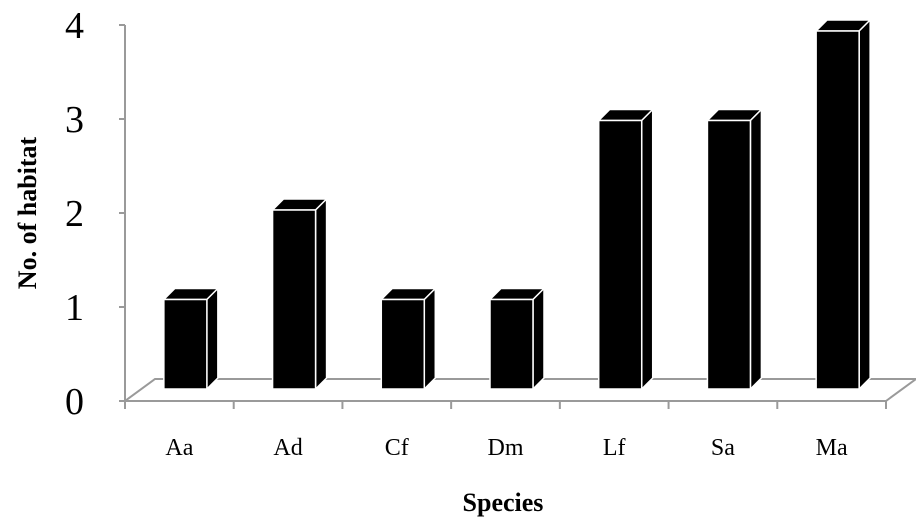 The image size is (916, 523). I want to click on y-tick-labels: 0 1 2 3 4, so click(74, 214).